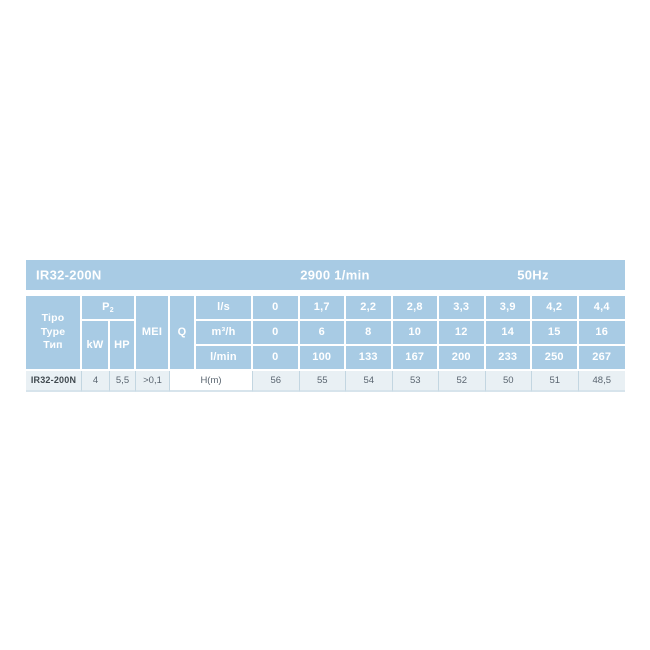  What do you see at coordinates (508, 333) in the screenshot?
I see `flow-m3h-value: 14` at bounding box center [508, 333].